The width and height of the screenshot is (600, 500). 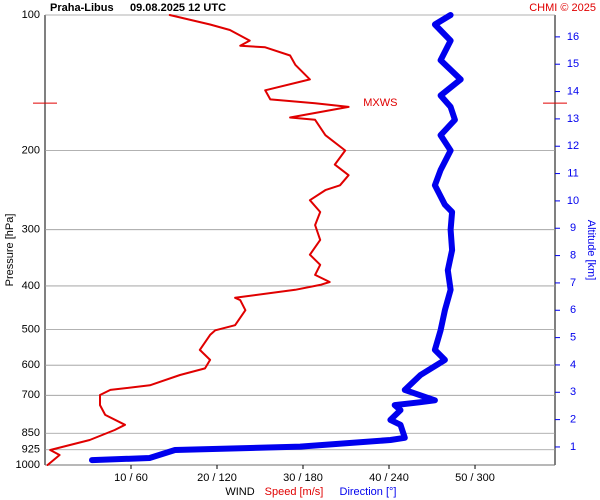 What do you see at coordinates (573, 201) in the screenshot?
I see `y2-tick-label: 10` at bounding box center [573, 201].